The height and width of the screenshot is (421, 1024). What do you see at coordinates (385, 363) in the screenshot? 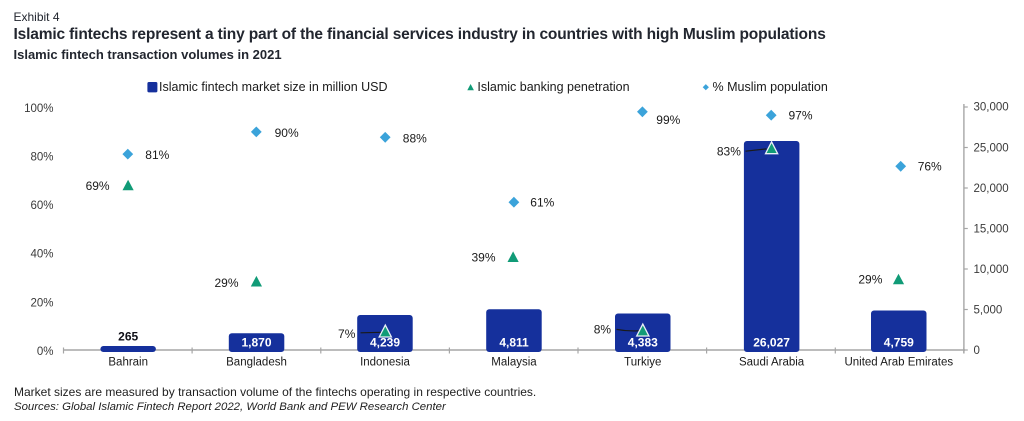
I see `svg-text: Indonesia` at bounding box center [385, 363].